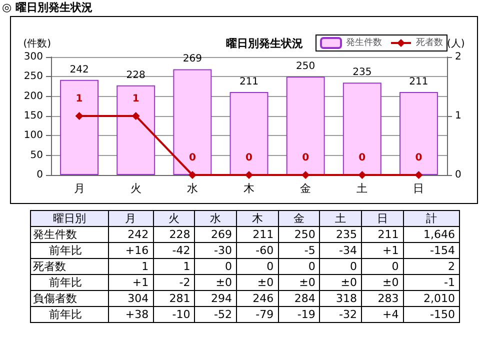  What do you see at coordinates (47, 8) in the screenshot?
I see `chart-title: ◎ 曜日別発生状況` at bounding box center [47, 8].